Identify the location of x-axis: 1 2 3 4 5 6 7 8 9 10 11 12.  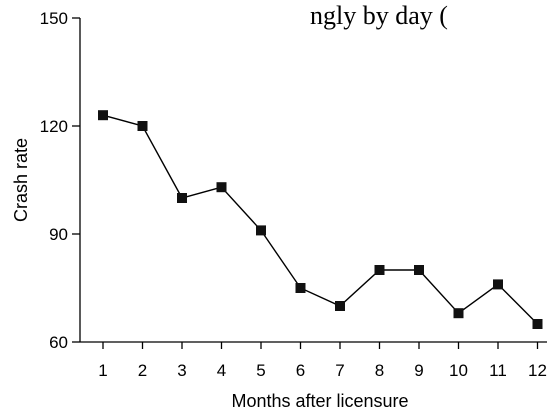
(313, 360).